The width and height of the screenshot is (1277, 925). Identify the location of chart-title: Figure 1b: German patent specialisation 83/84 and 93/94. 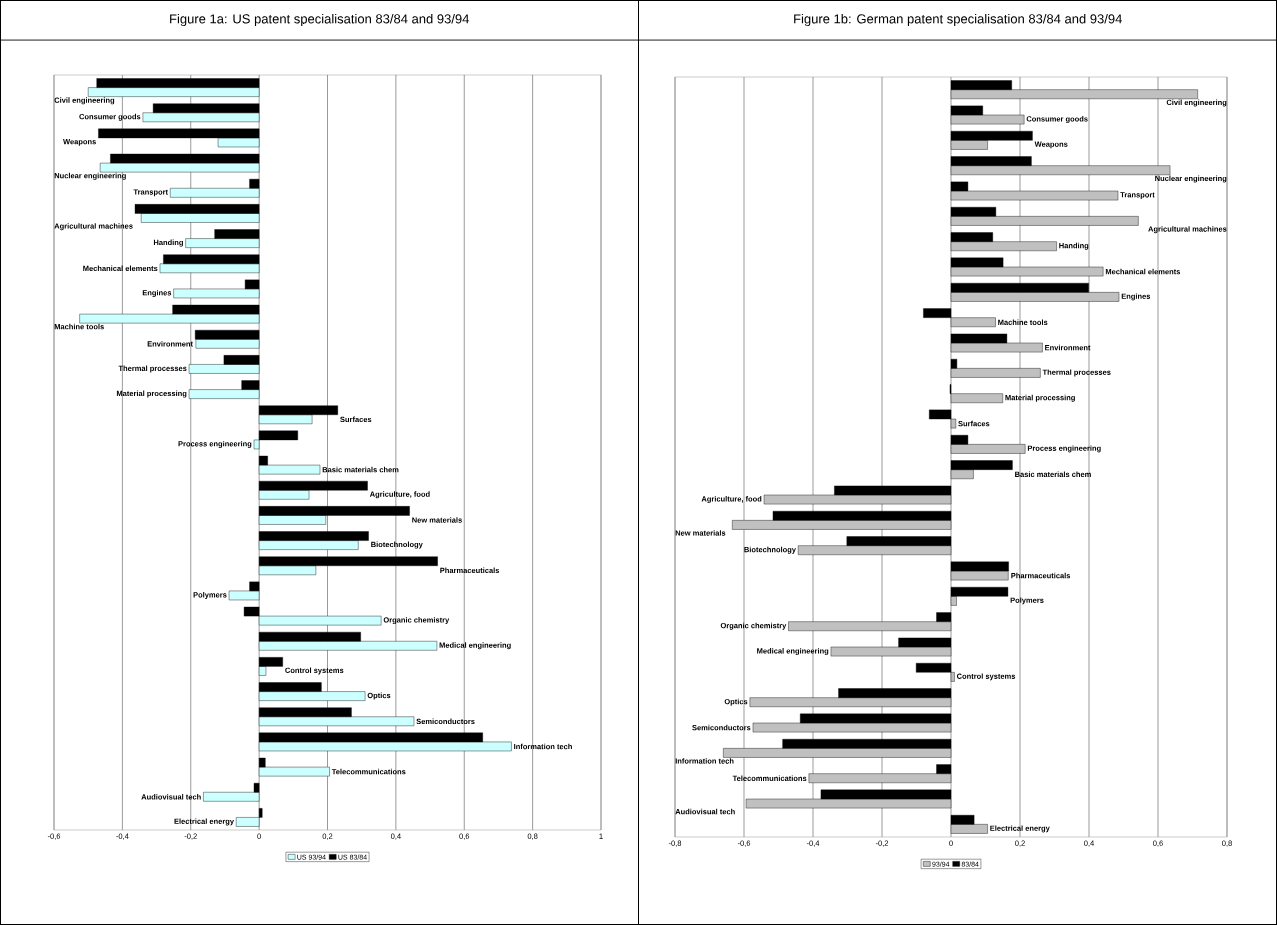
(958, 20).